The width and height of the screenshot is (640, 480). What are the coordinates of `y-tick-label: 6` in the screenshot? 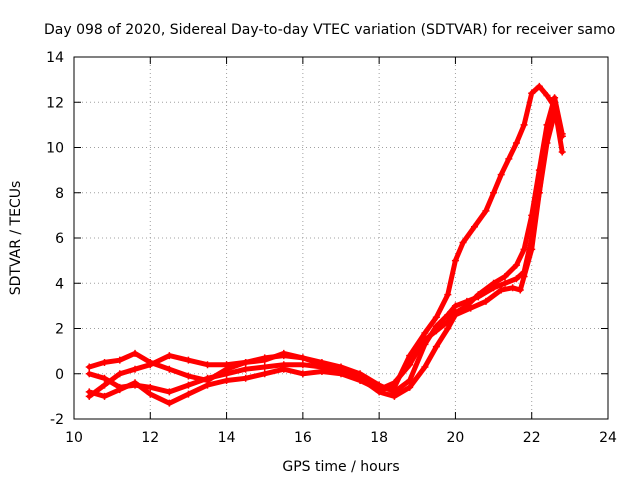 It's located at (59, 239).